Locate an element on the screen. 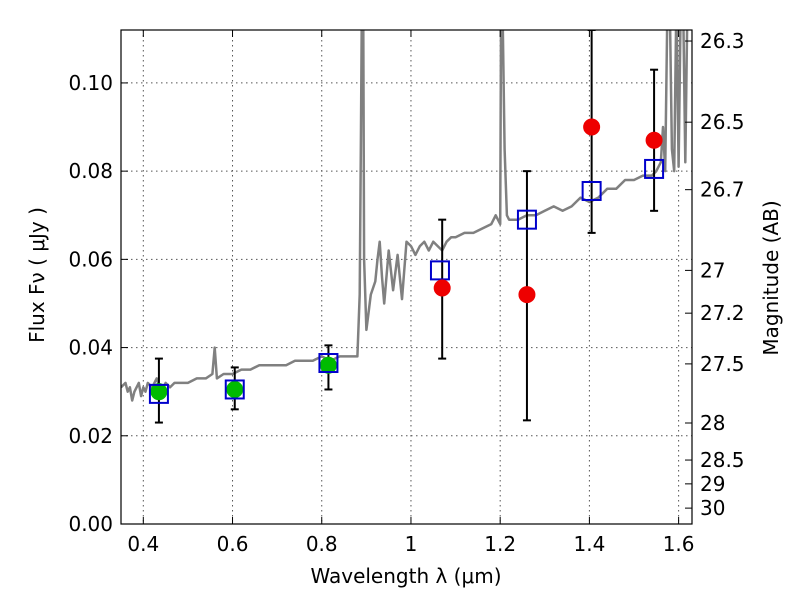  x-tick-label: 0.8 is located at coordinates (322, 544).